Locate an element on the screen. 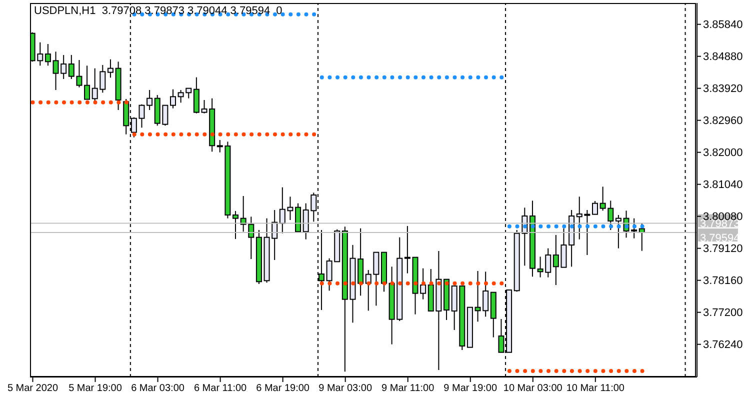  y-tick-label: 3.78160 is located at coordinates (723, 281).